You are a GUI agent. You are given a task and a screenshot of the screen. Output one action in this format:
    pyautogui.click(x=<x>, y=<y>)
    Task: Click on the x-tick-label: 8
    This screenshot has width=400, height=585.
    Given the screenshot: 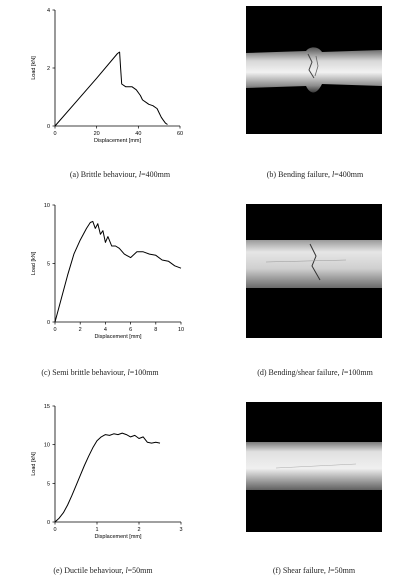 What is the action you would take?
    pyautogui.click(x=155, y=330)
    